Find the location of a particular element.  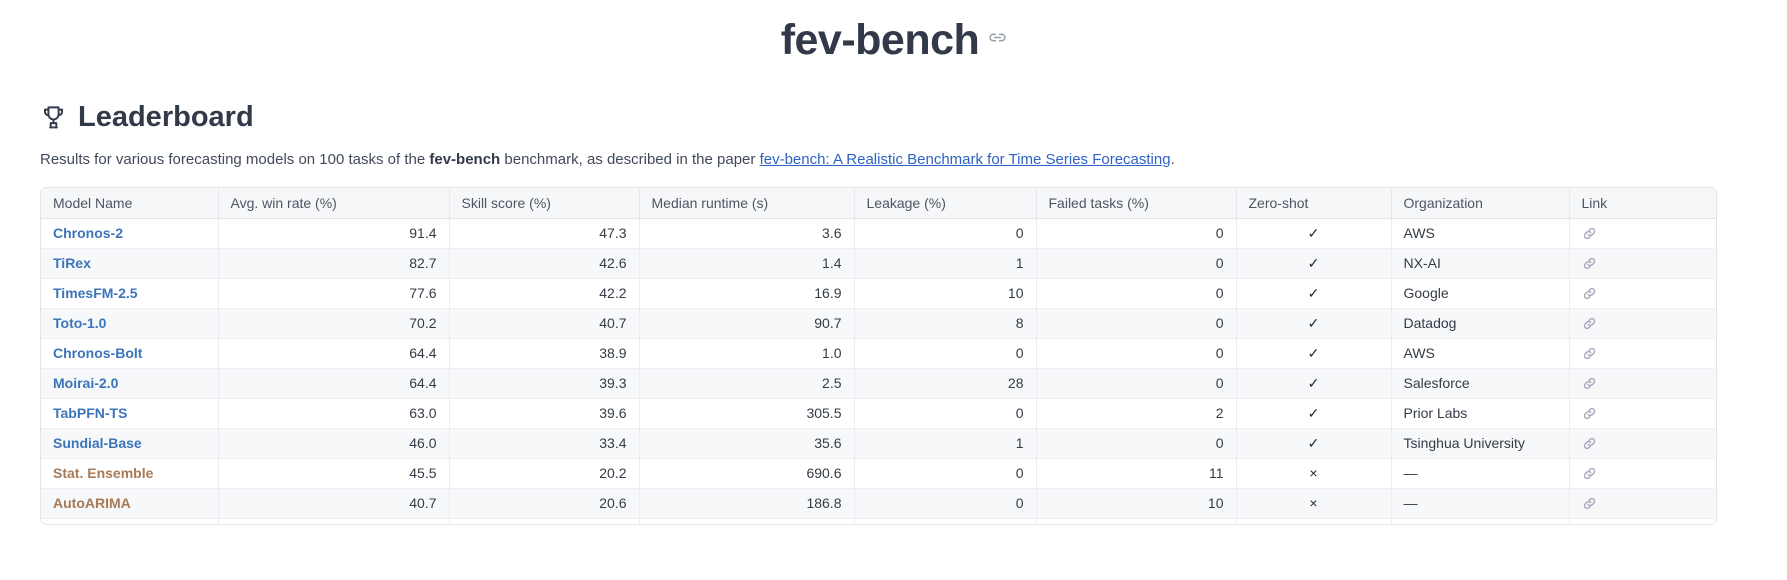

failed-tasks-cell: 2 is located at coordinates (1136, 412).